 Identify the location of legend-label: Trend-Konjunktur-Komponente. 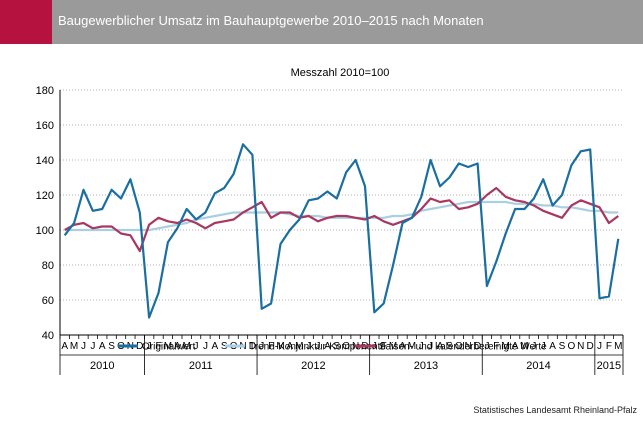
(317, 347).